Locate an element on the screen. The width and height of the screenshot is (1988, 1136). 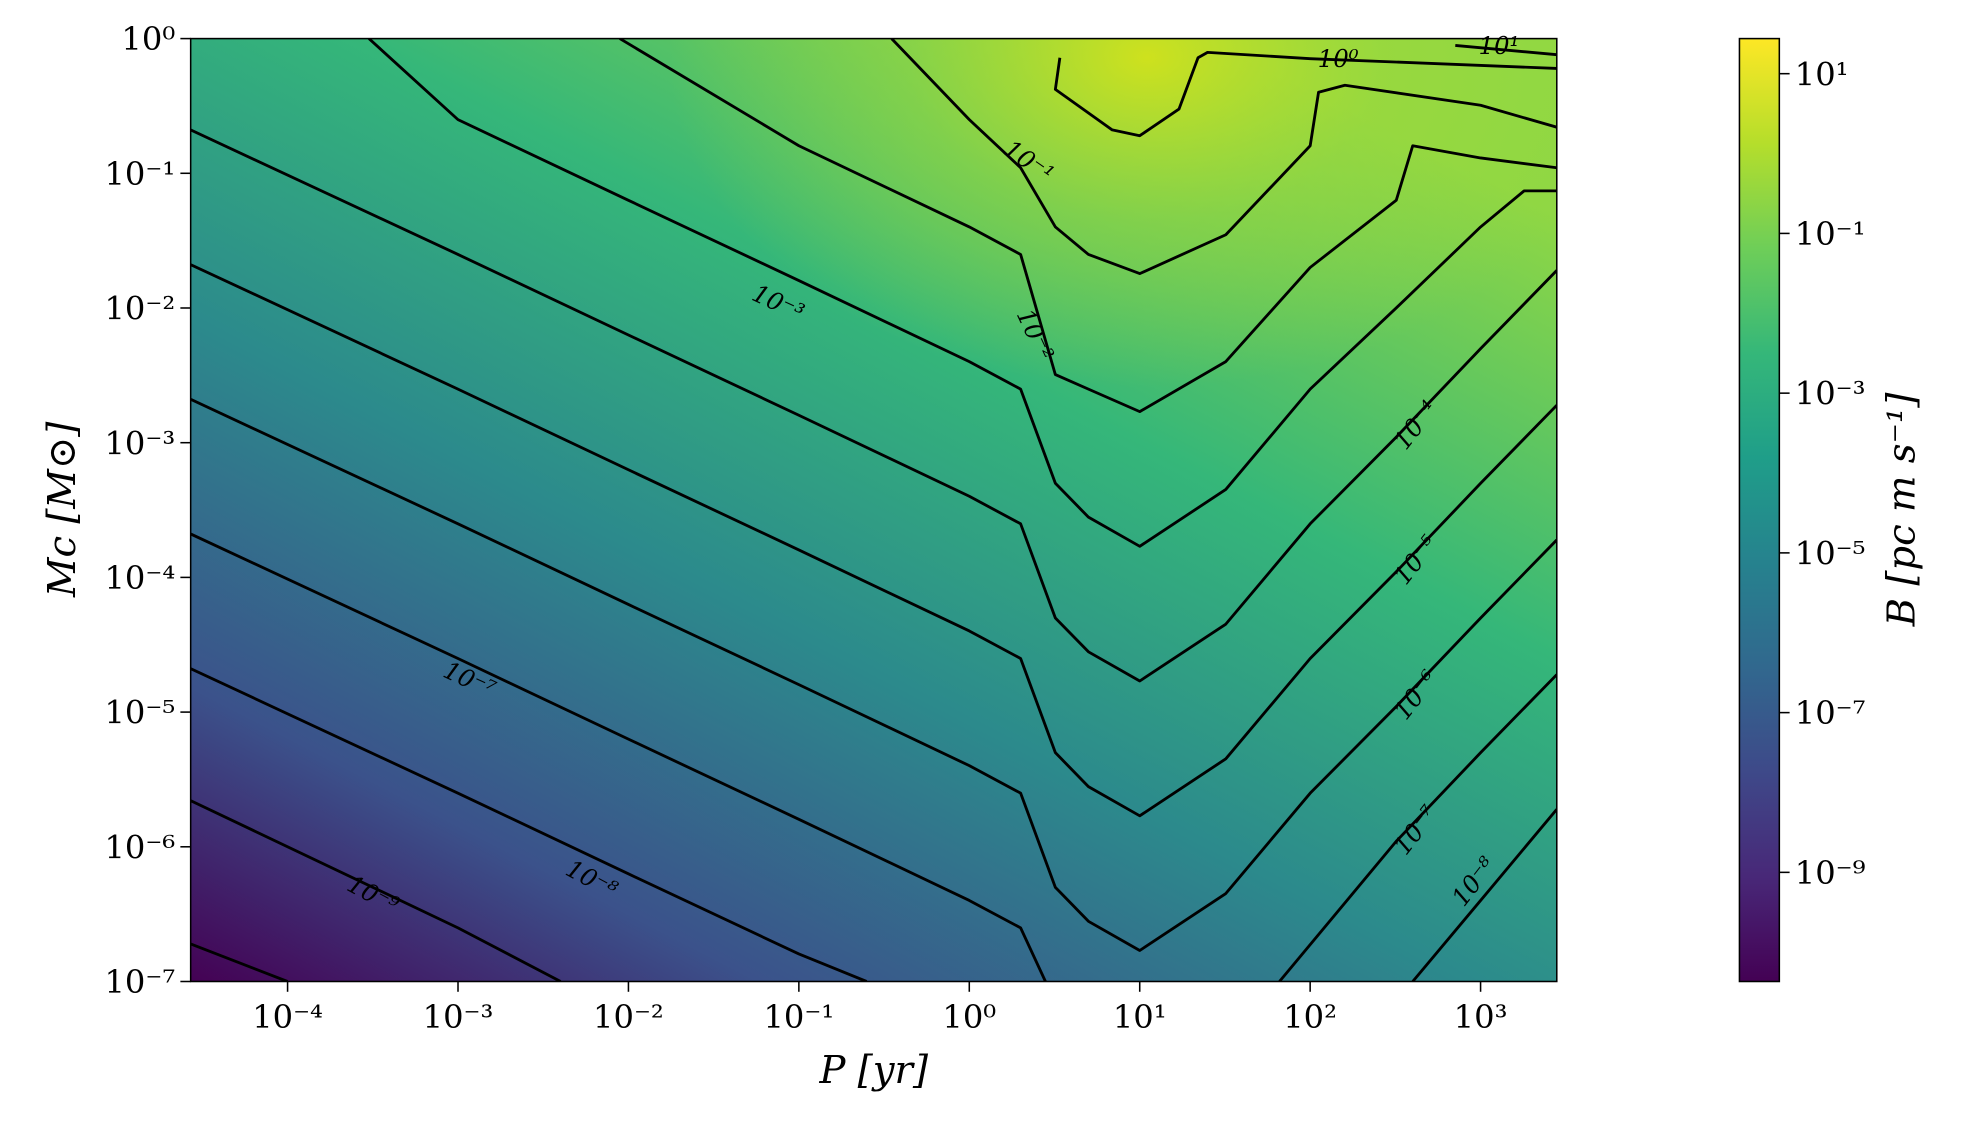
y-tick-label: 10⁻² is located at coordinates (139, 309).